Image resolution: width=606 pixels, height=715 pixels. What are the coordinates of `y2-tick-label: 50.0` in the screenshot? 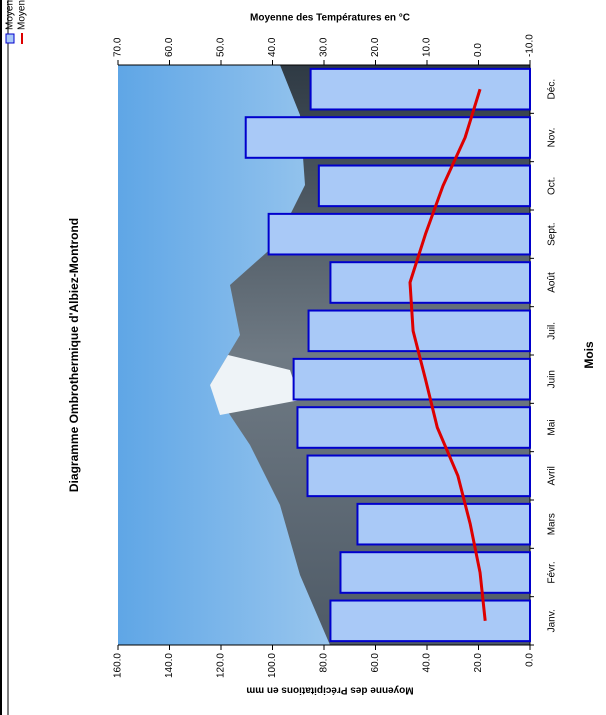 It's located at (221, 47).